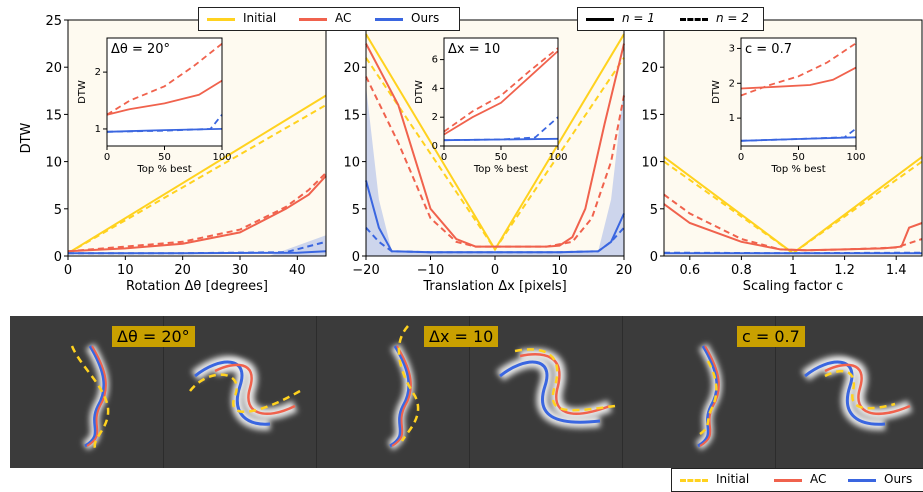 The height and width of the screenshot is (492, 923). I want to click on legend-bottom-label-ours: Ours, so click(898, 479).